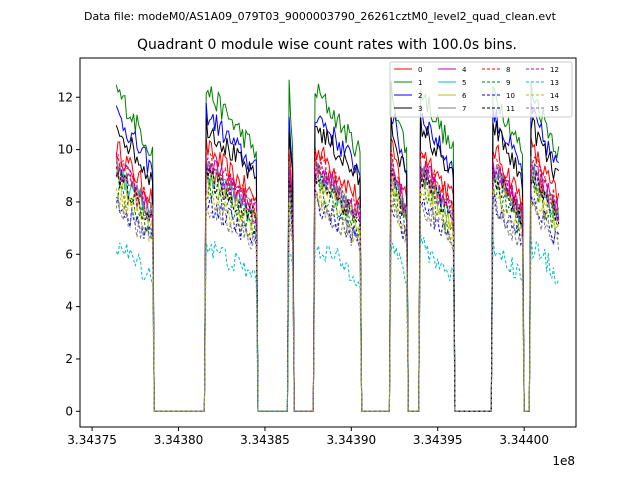 Image resolution: width=640 pixels, height=480 pixels. What do you see at coordinates (464, 109) in the screenshot?
I see `legend-label-7: 7` at bounding box center [464, 109].